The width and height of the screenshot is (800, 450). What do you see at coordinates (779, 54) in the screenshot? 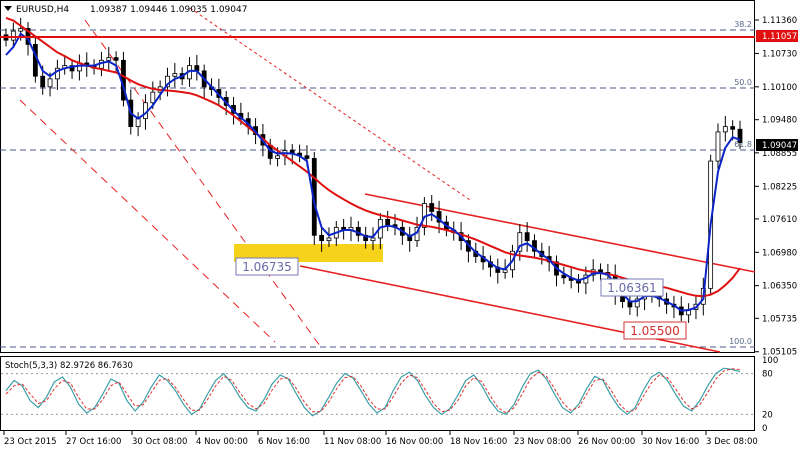
I see `price-tick-label: 1.10730` at bounding box center [779, 54].